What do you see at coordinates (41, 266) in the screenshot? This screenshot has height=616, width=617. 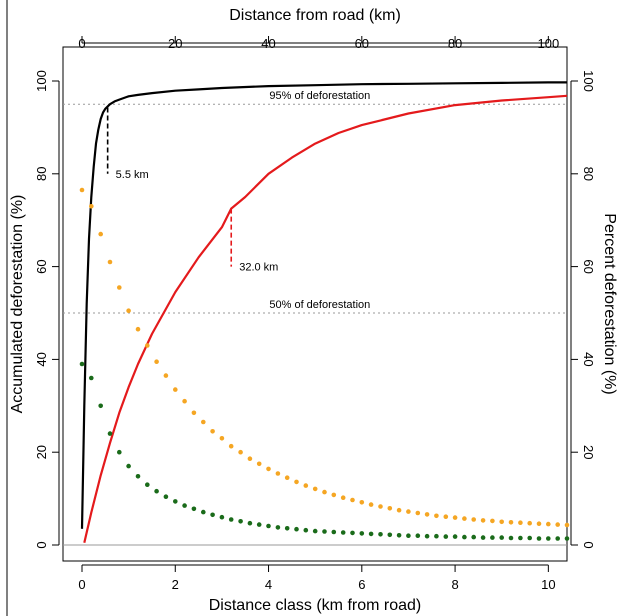 I see `y-tick-label-left: 60` at bounding box center [41, 266].